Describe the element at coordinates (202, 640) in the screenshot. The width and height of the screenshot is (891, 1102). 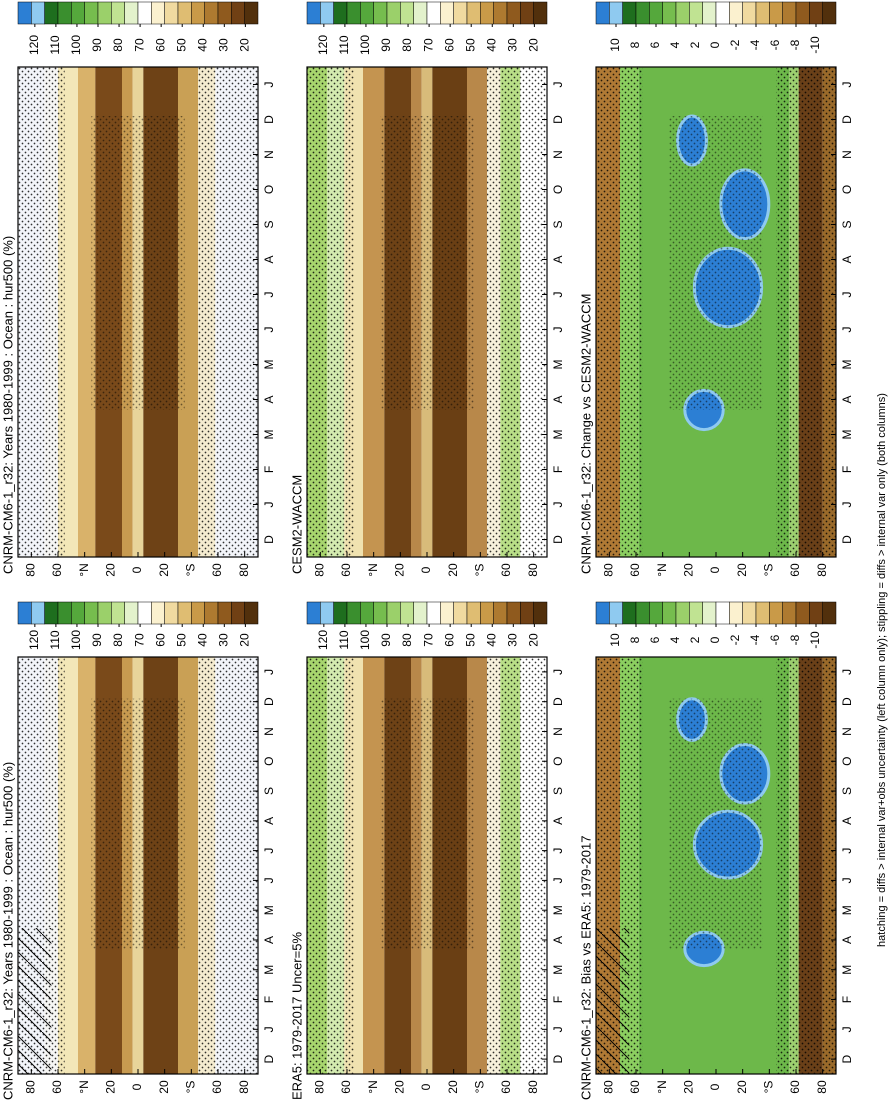
I see `colorbar-label: 40` at that location.